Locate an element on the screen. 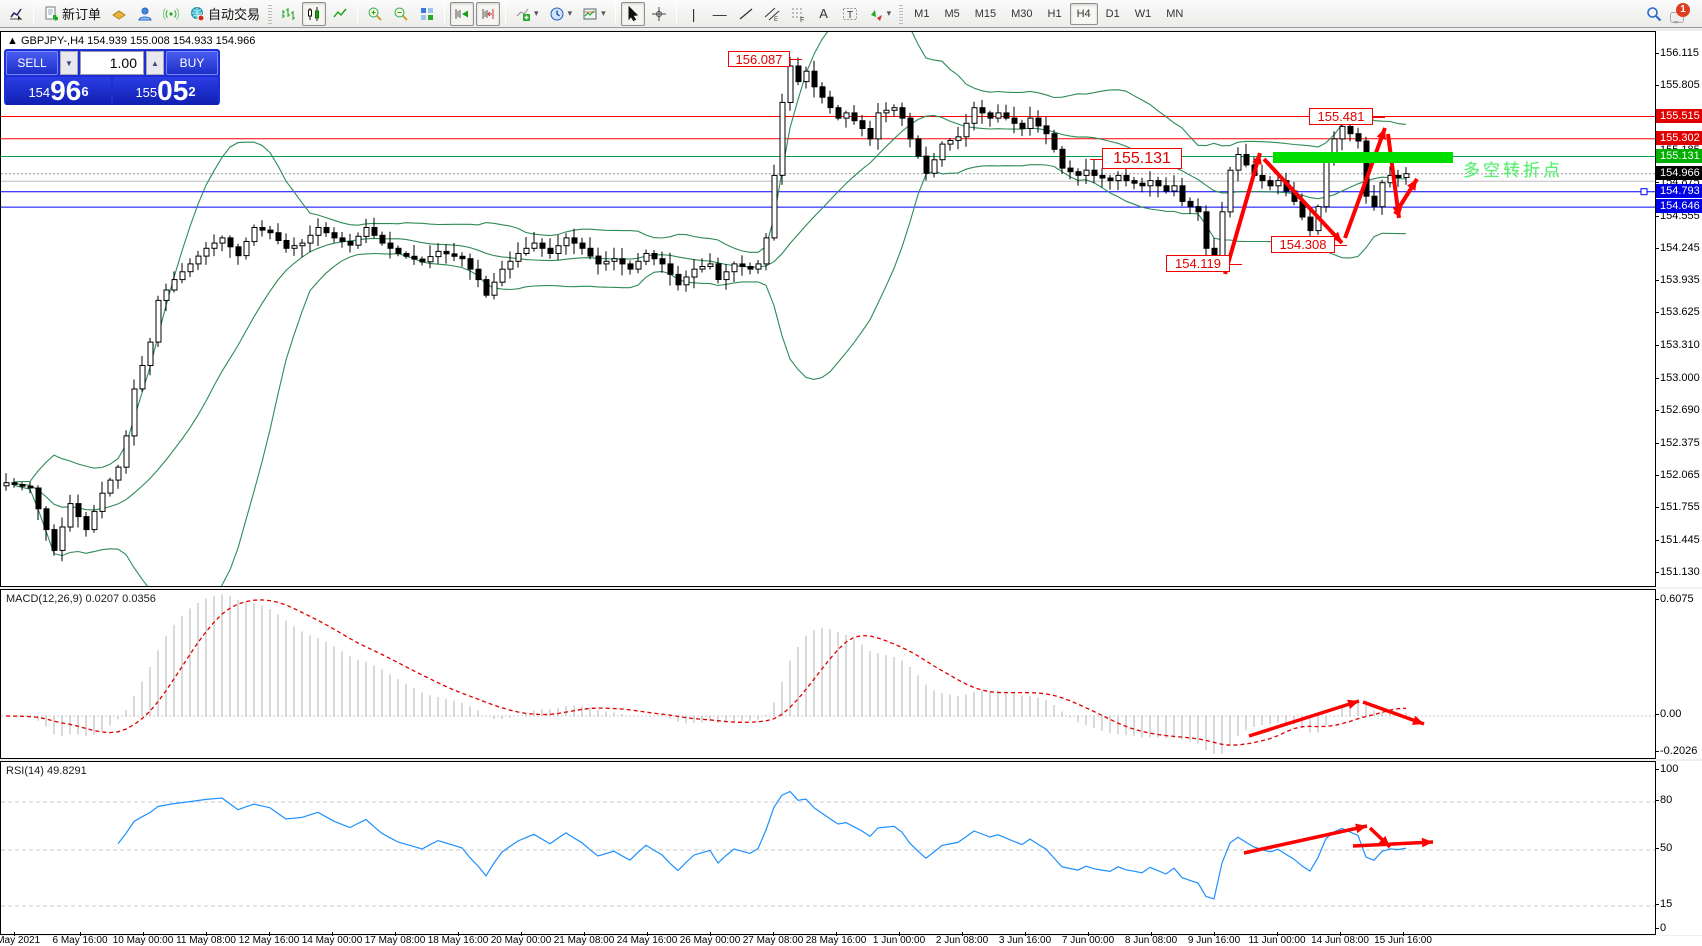 Image resolution: width=1702 pixels, height=946 pixels. bar-chart-button is located at coordinates (288, 14).